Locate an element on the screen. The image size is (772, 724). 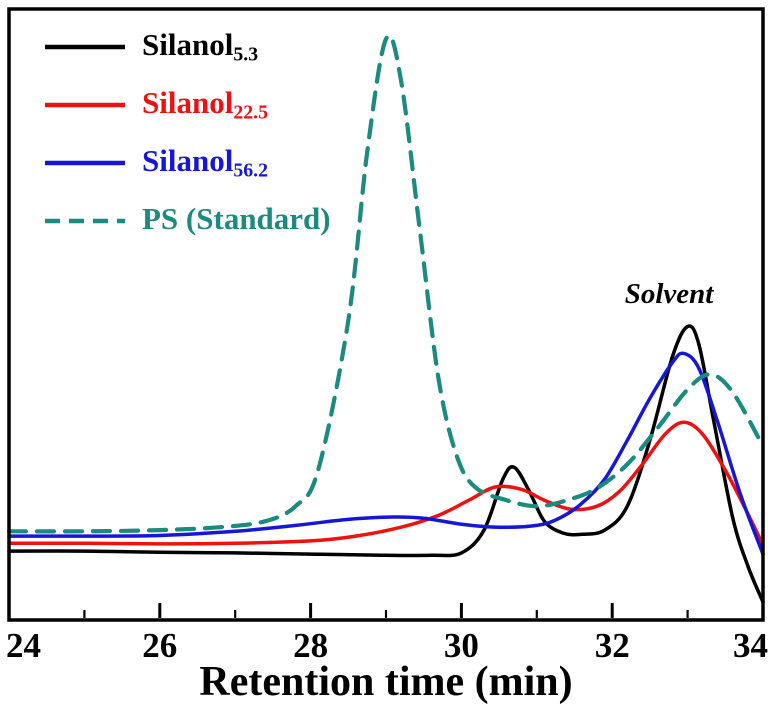
legend-item-silanol-22.5: Silanol22.5 is located at coordinates (187, 105).